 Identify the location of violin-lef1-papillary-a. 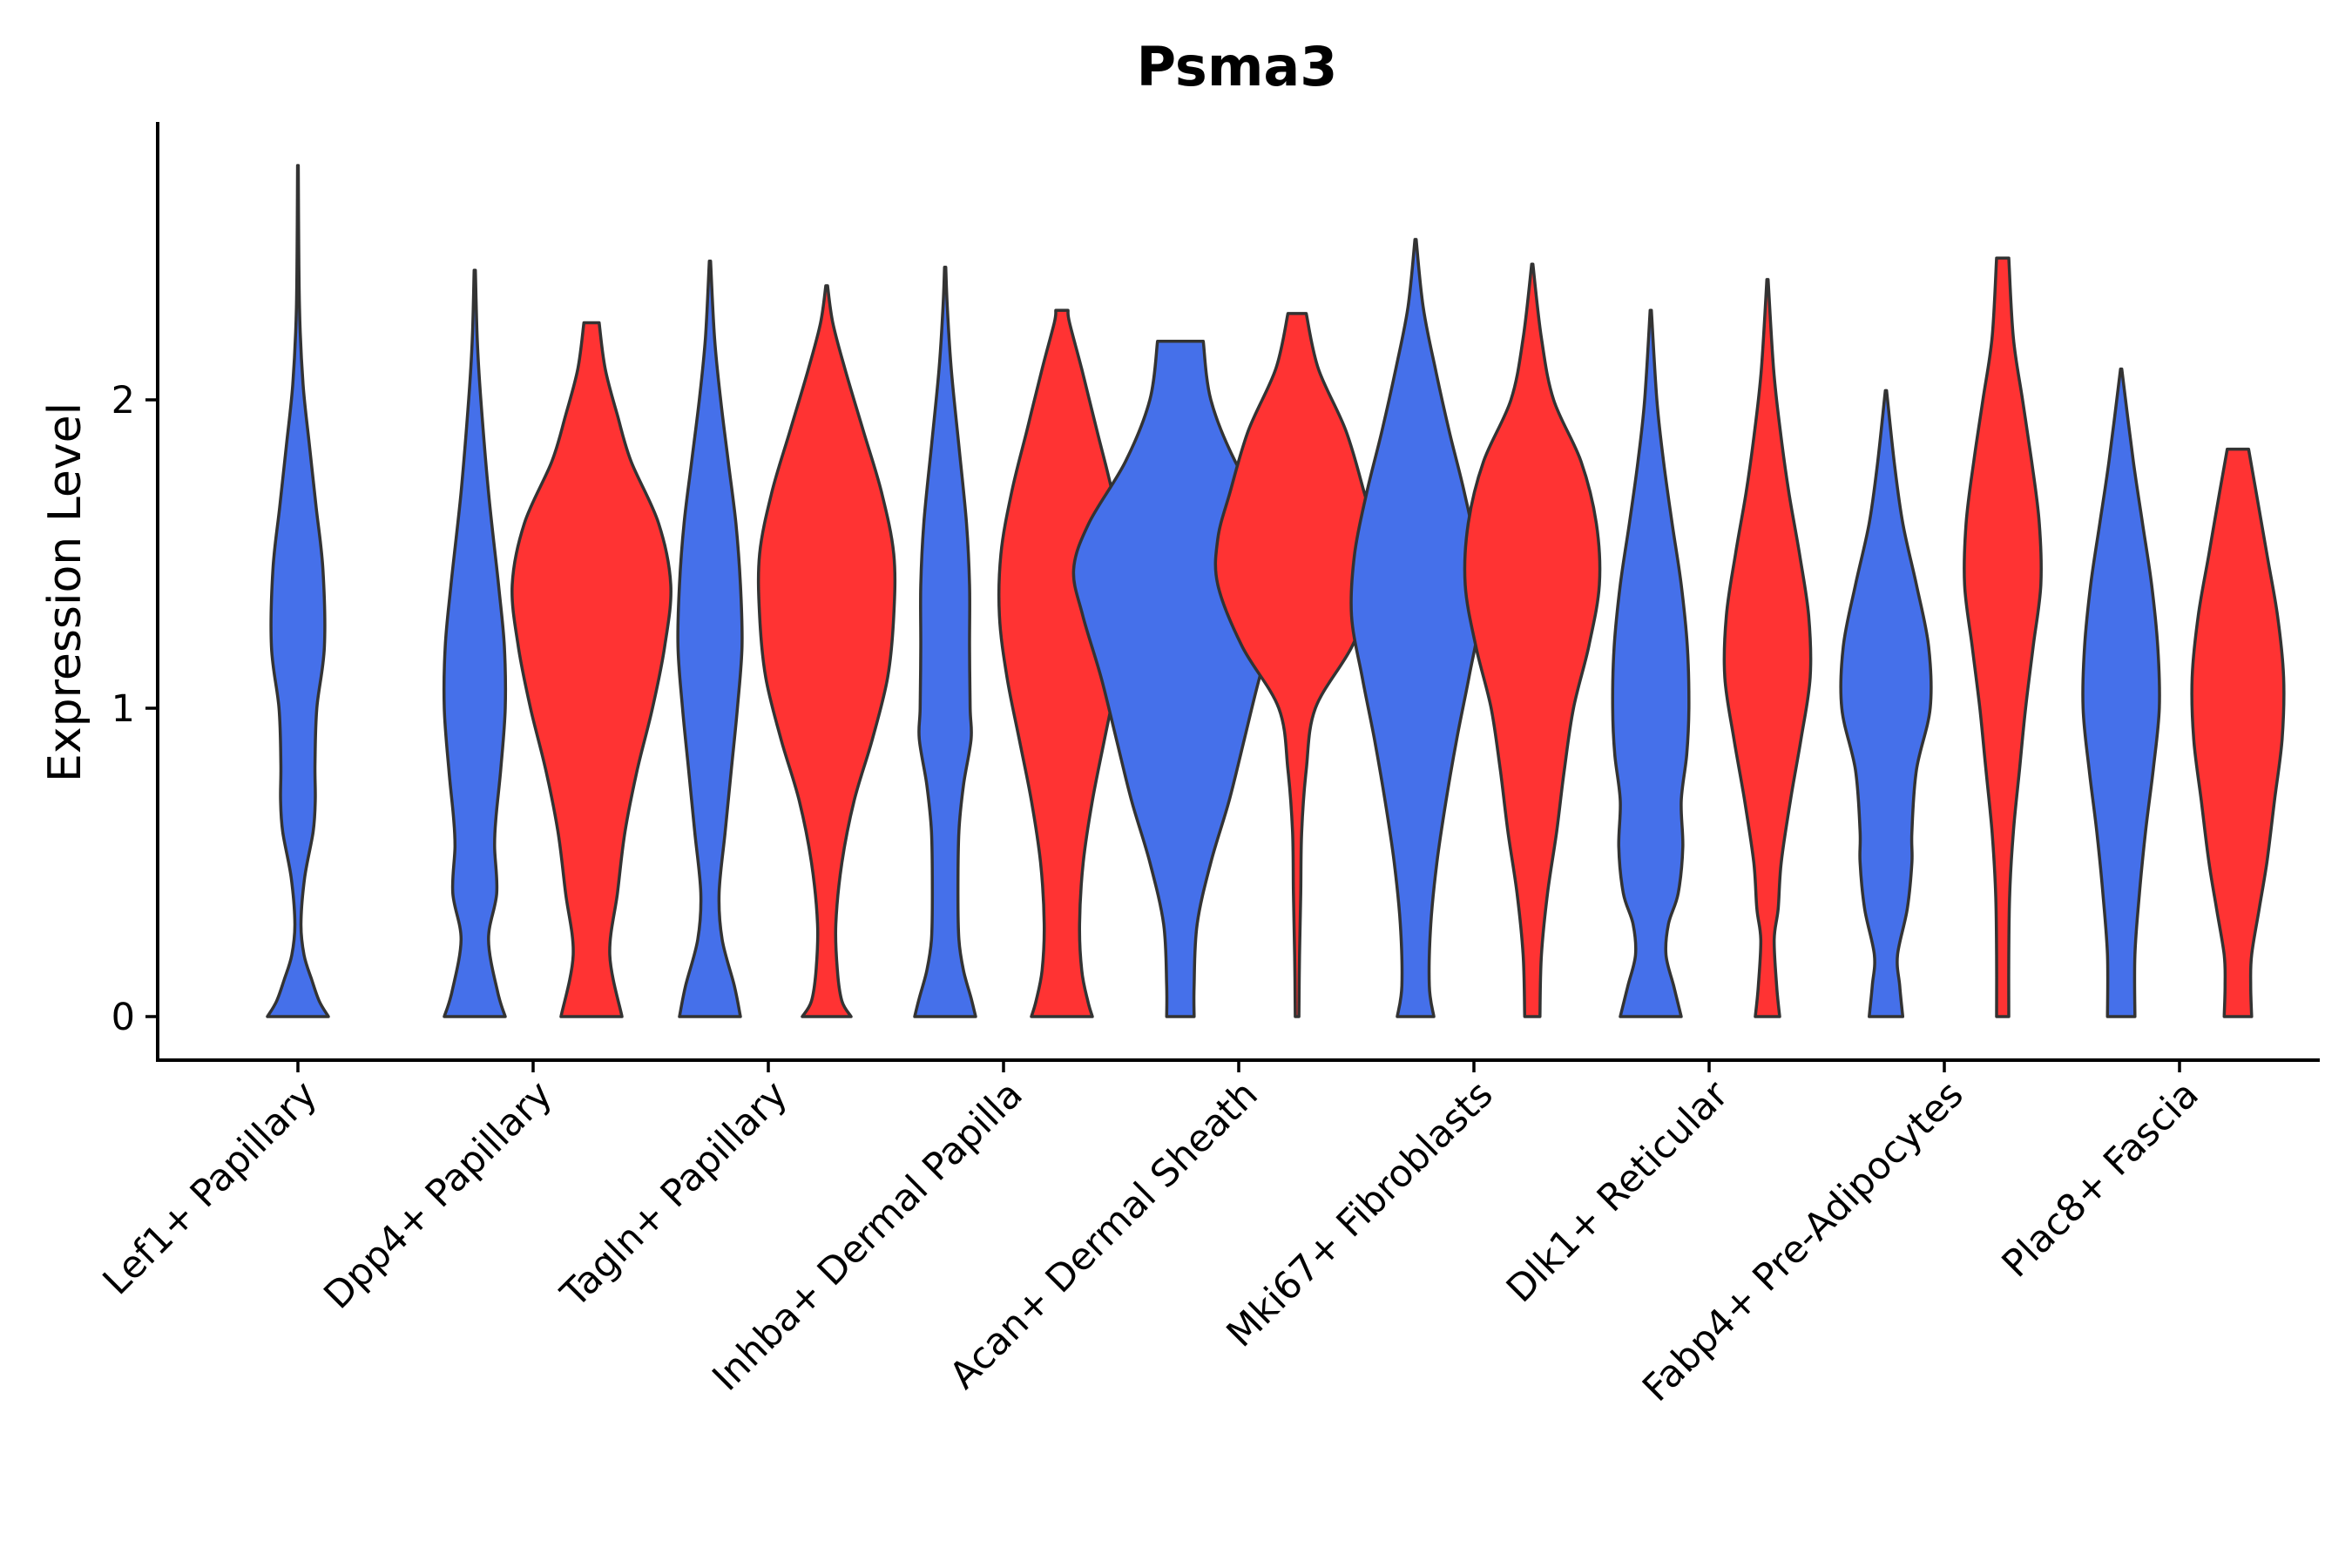
(298, 591).